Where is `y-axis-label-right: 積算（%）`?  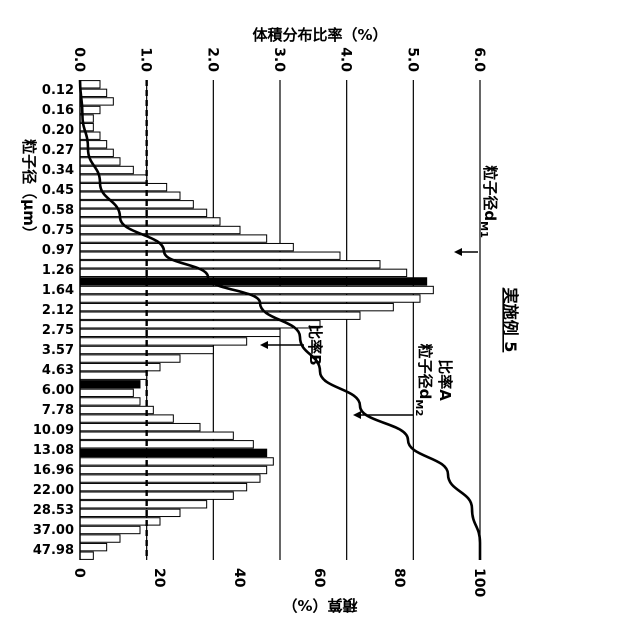 y-axis-label-right: 積算（%） is located at coordinates (320, 605).